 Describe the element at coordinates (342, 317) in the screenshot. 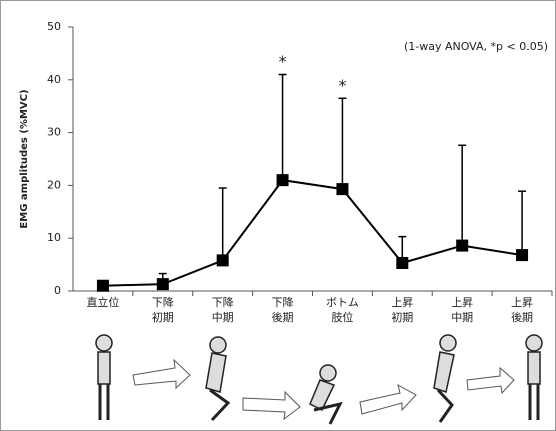

I see `x-tick-label: 肢位` at that location.